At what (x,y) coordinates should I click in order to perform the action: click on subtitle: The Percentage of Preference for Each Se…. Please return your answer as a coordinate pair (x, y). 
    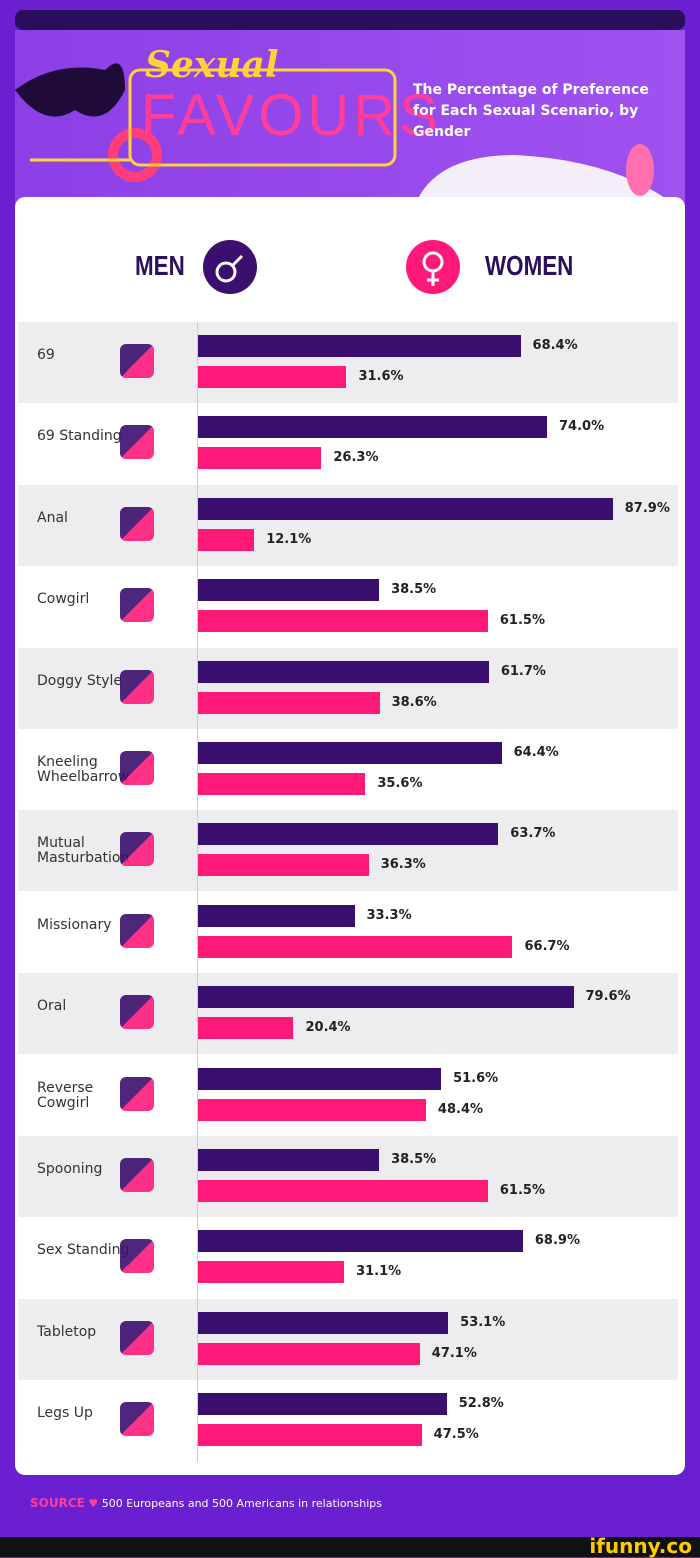
    Looking at the image, I should click on (531, 111).